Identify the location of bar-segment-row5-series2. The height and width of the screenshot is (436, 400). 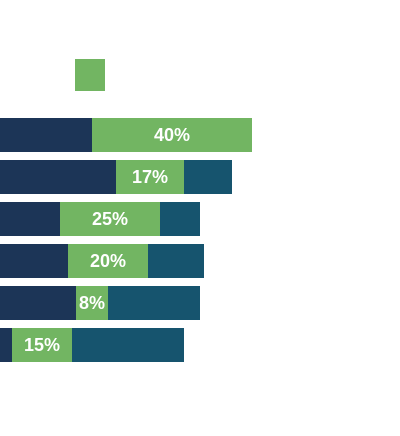
(92, 303).